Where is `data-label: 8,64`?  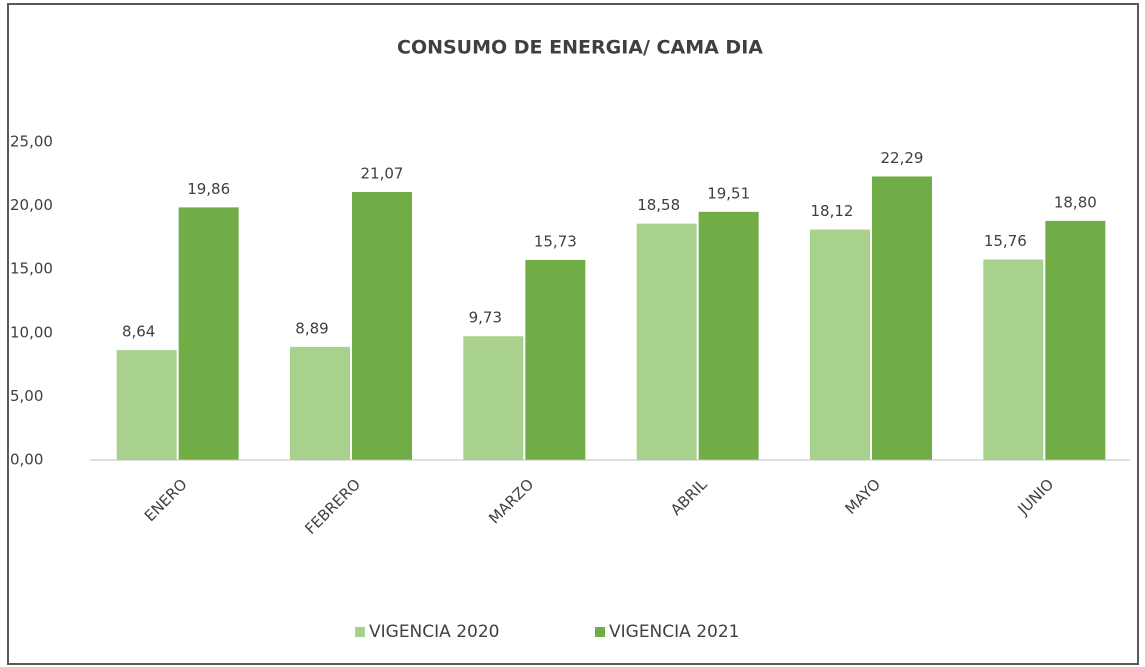 data-label: 8,64 is located at coordinates (138, 332).